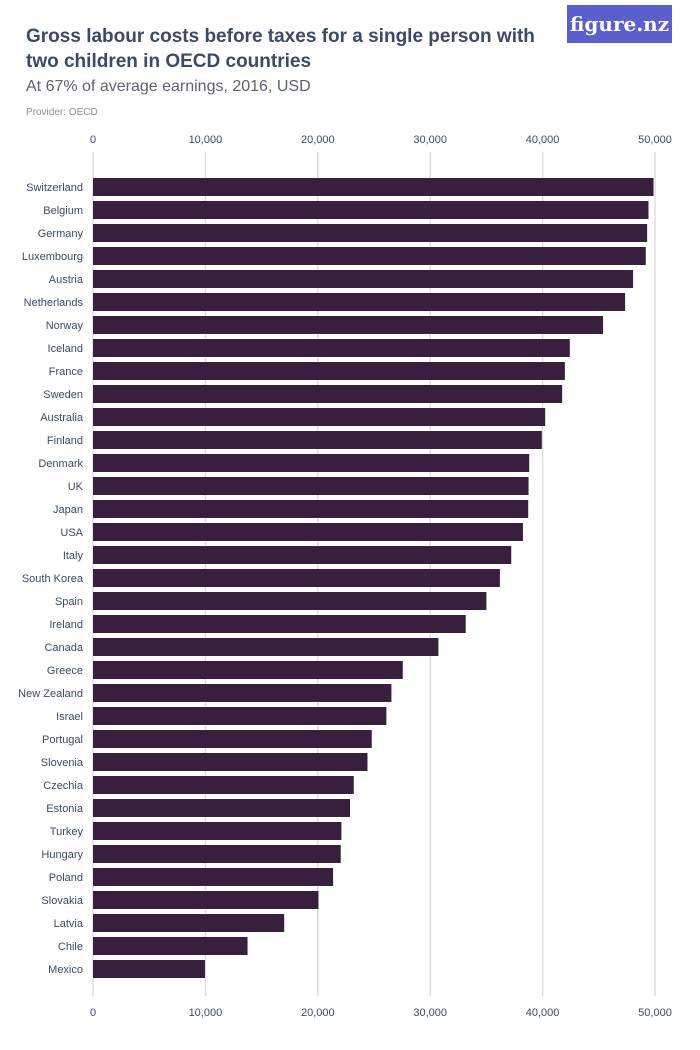 Image resolution: width=700 pixels, height=1050 pixels. What do you see at coordinates (430, 140) in the screenshot?
I see `x-tick-label-top: 30,000` at bounding box center [430, 140].